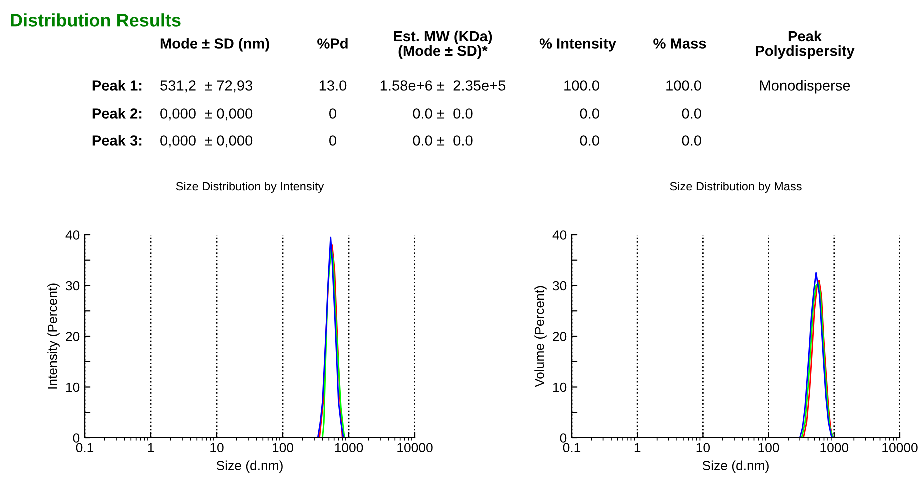 Image resolution: width=921 pixels, height=493 pixels. I want to click on category-label: Peak 3:, so click(117, 140).